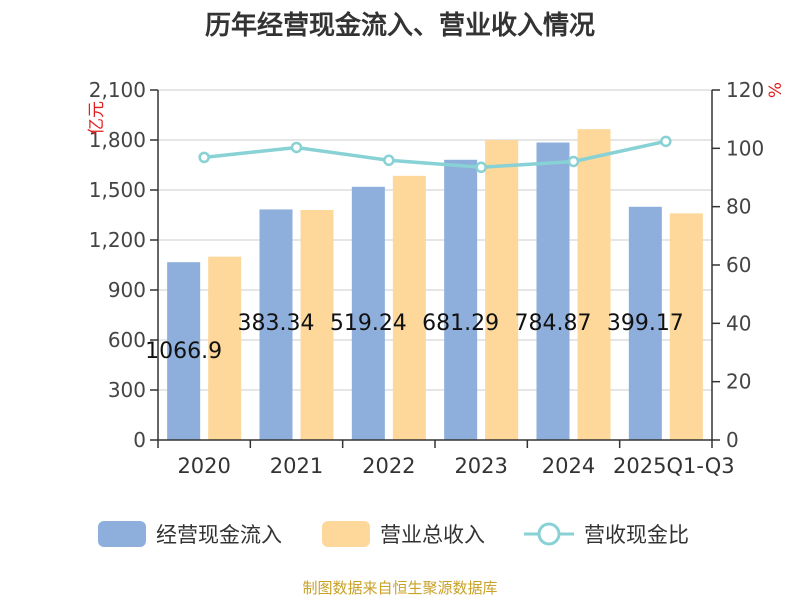 The image size is (800, 600). Describe the element at coordinates (553, 323) in the screenshot. I see `cash-inflow-data-label: 784.87` at that location.